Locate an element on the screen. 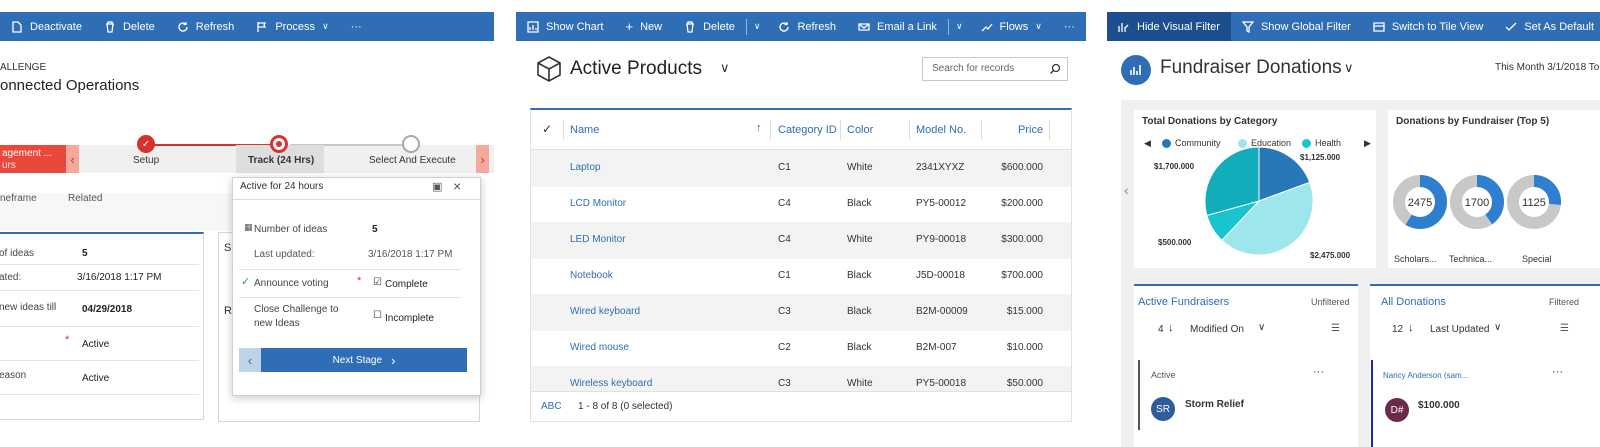  column-category-id: Category ID is located at coordinates (807, 130).